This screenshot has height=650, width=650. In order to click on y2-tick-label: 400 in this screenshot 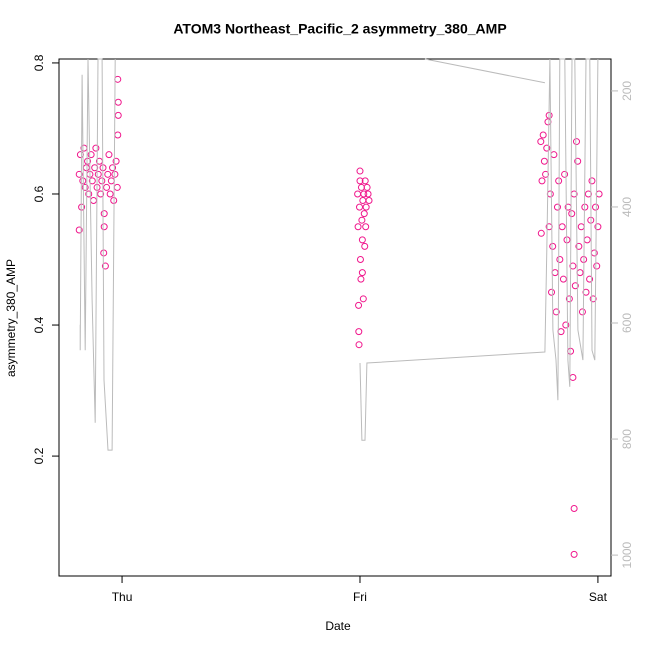, I will do `click(627, 207)`.